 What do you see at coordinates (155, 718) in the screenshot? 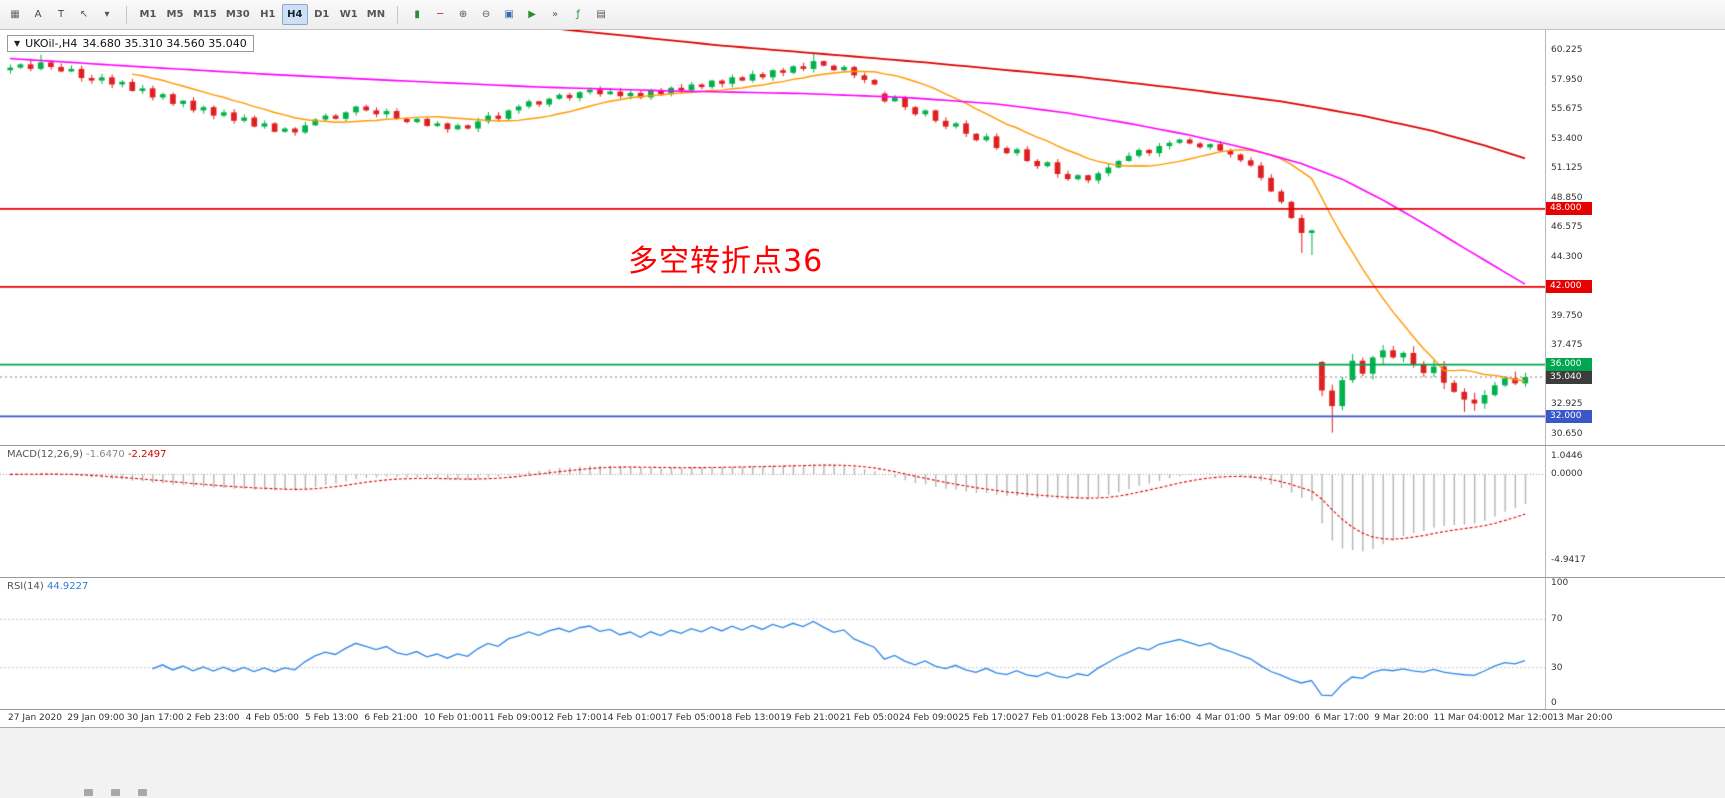
I see `time-axis-label: 30 Jan 17:00` at bounding box center [155, 718].